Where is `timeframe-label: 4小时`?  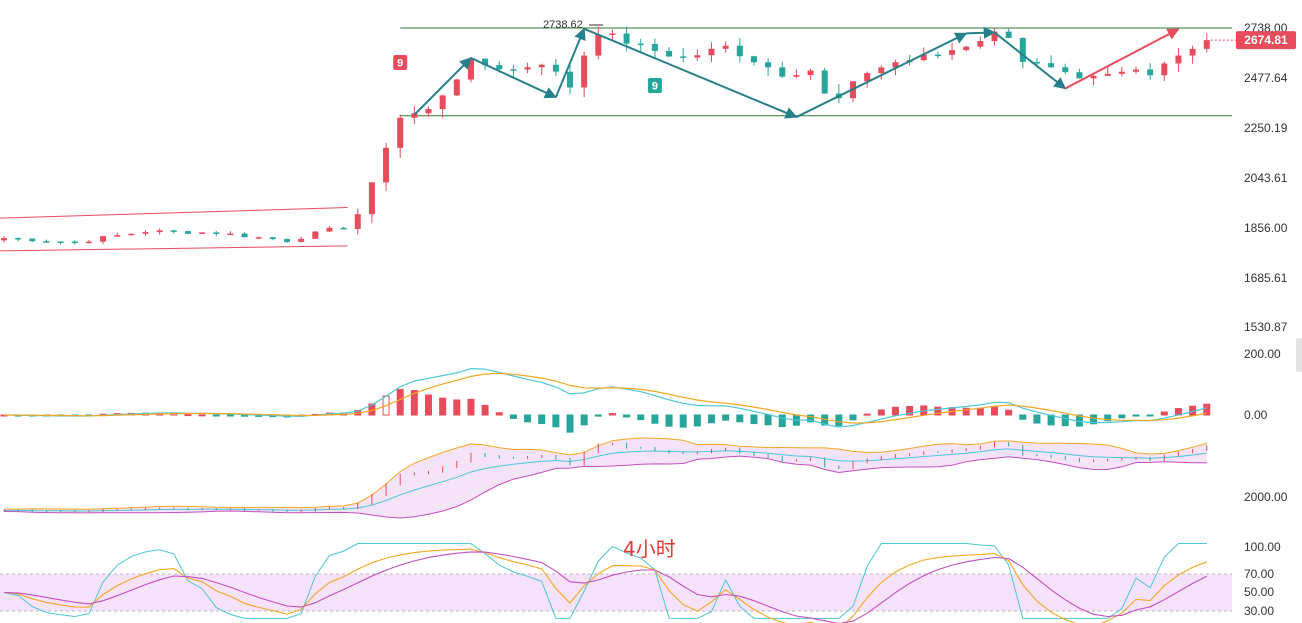
timeframe-label: 4小时 is located at coordinates (649, 549).